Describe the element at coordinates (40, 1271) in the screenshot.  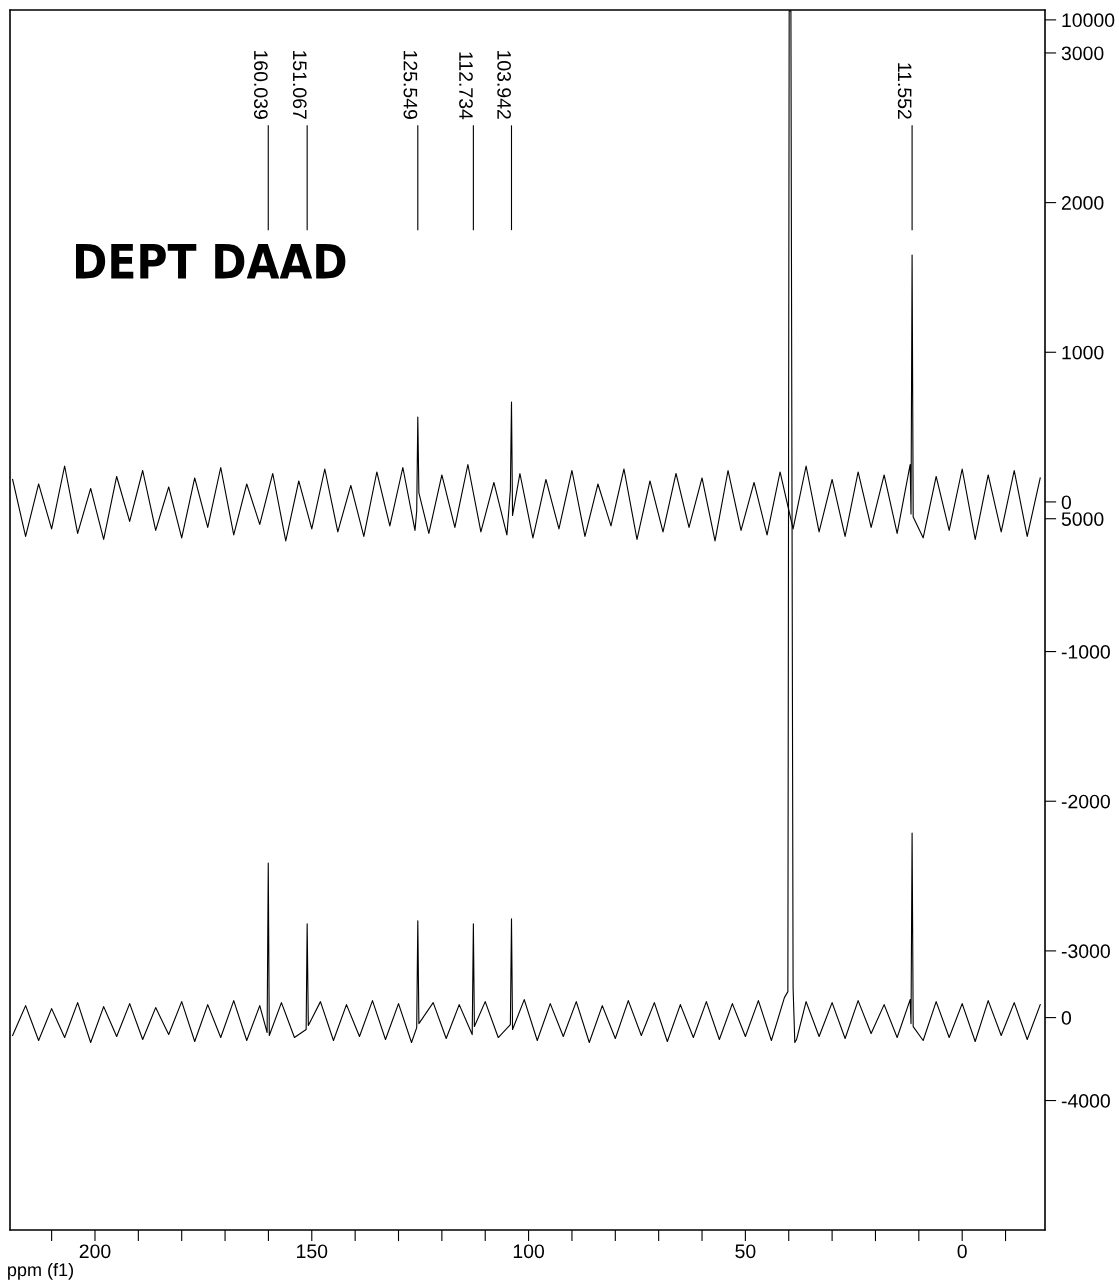
I see `x-axis-title: ppm (f1)` at that location.